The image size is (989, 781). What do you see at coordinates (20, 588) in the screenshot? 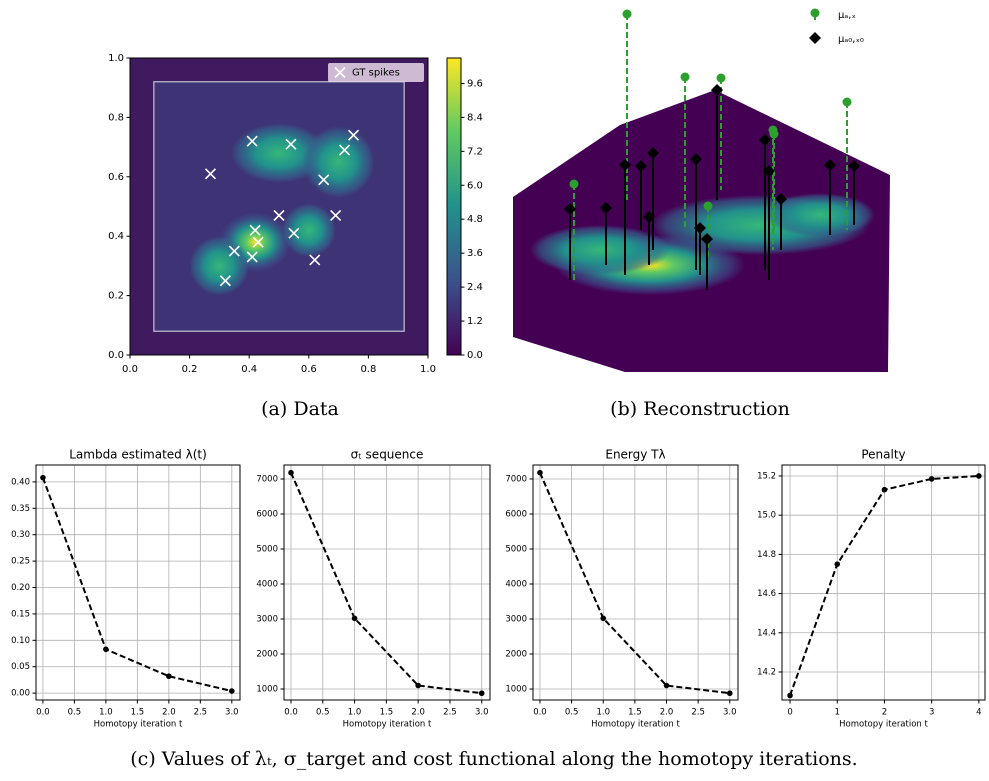
I see `y-tick-label: 0.20` at bounding box center [20, 588].